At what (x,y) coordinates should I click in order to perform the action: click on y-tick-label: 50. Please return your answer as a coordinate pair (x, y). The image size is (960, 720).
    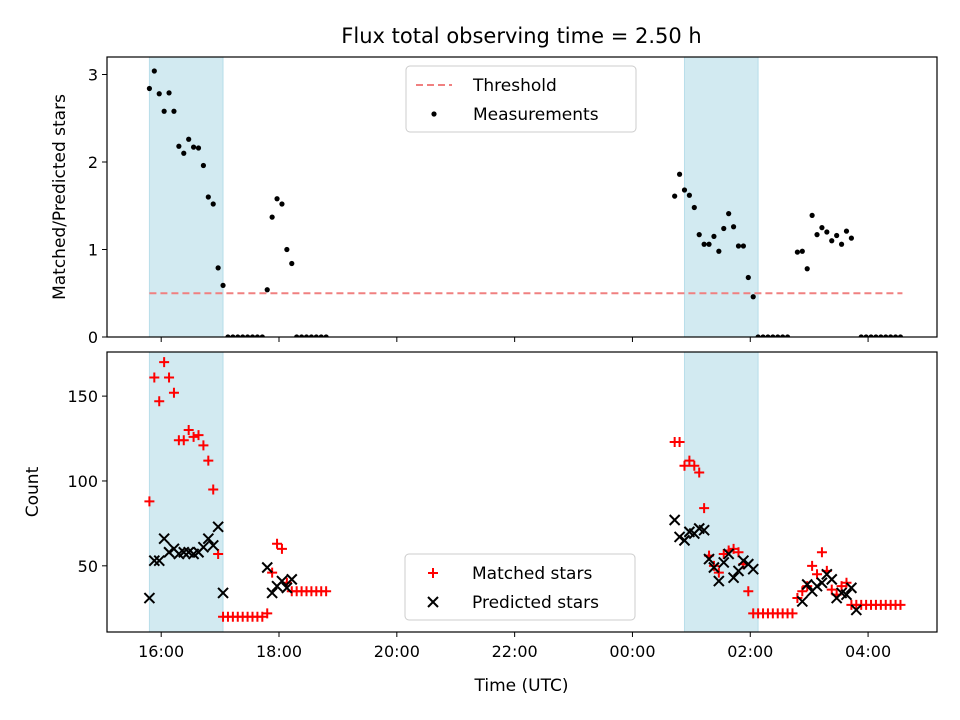
    Looking at the image, I should click on (88, 566).